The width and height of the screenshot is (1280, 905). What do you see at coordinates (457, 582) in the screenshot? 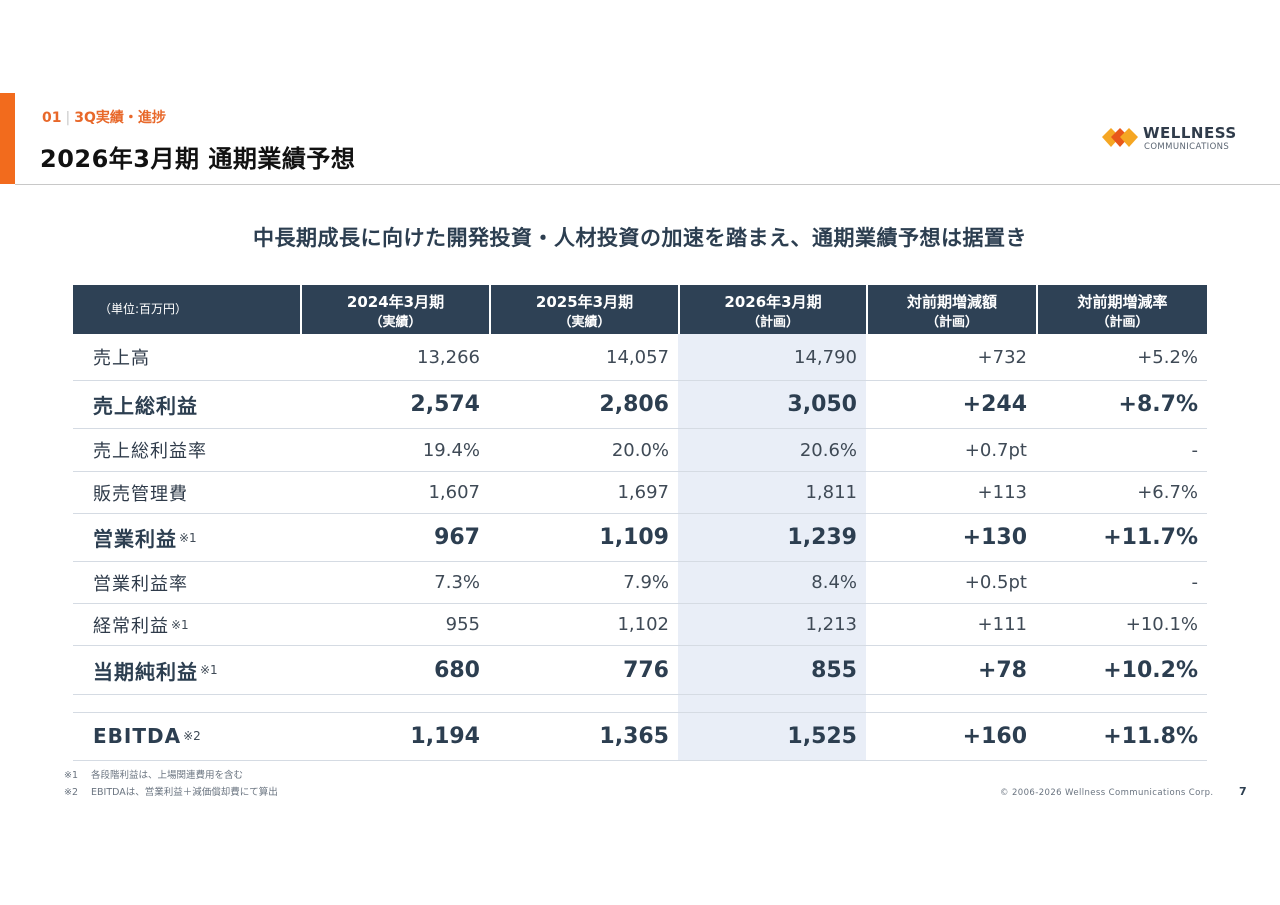
I see `value-cell: 7.3%` at bounding box center [457, 582].